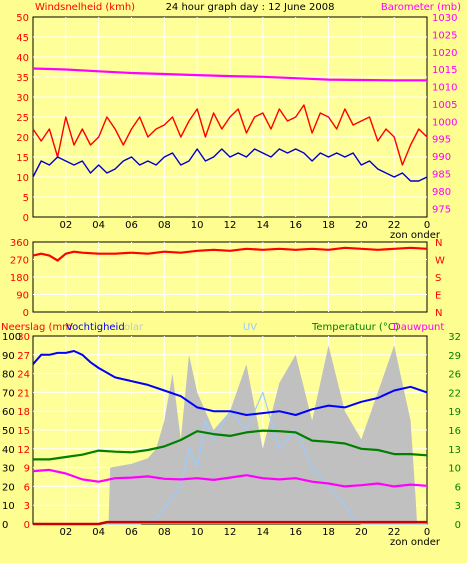  Describe the element at coordinates (421, 7) in the screenshot. I see `barometer-axis-label: Barometer (mb)` at that location.